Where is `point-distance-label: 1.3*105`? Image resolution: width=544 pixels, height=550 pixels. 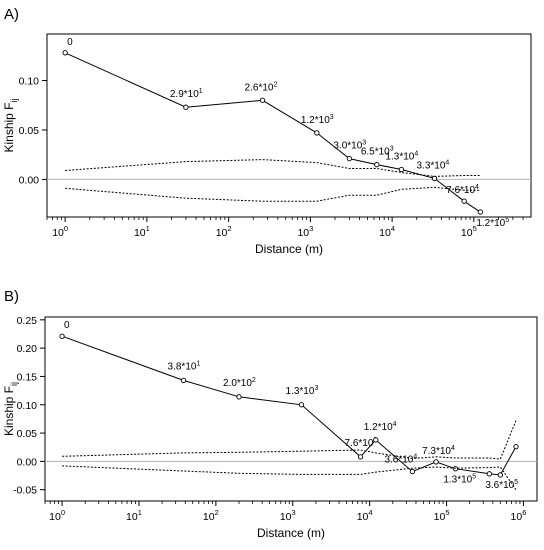 point-distance-label: 1.3*105 is located at coordinates (459, 480).